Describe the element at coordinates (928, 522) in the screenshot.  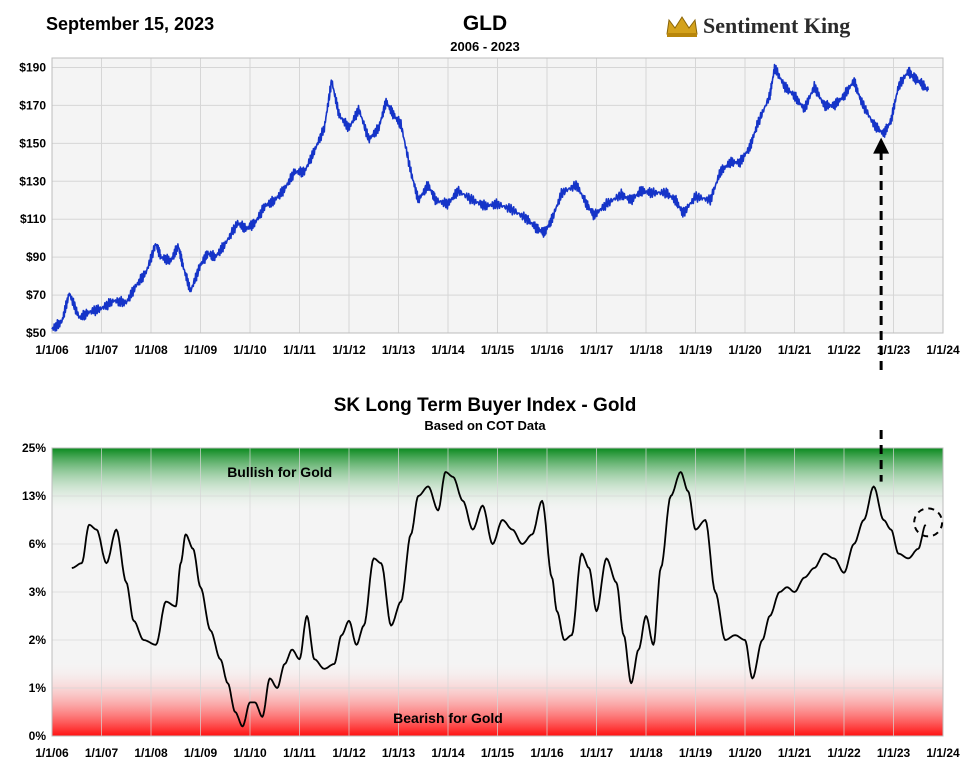
I see `latest-reading-circle` at that location.